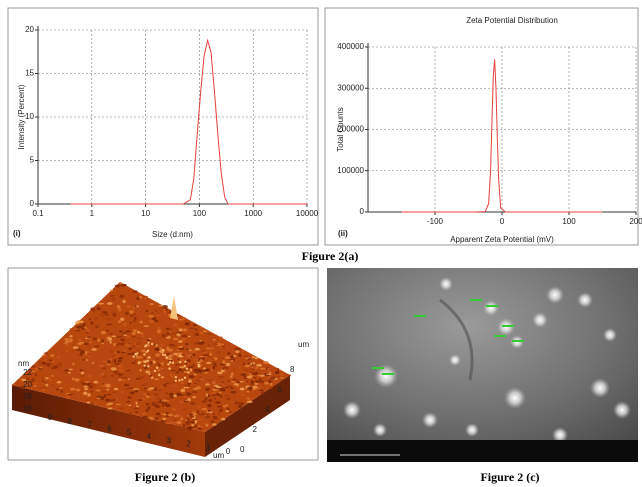 This screenshot has width=642, height=487. I want to click on y-tick-label: 2, so click(255, 429).